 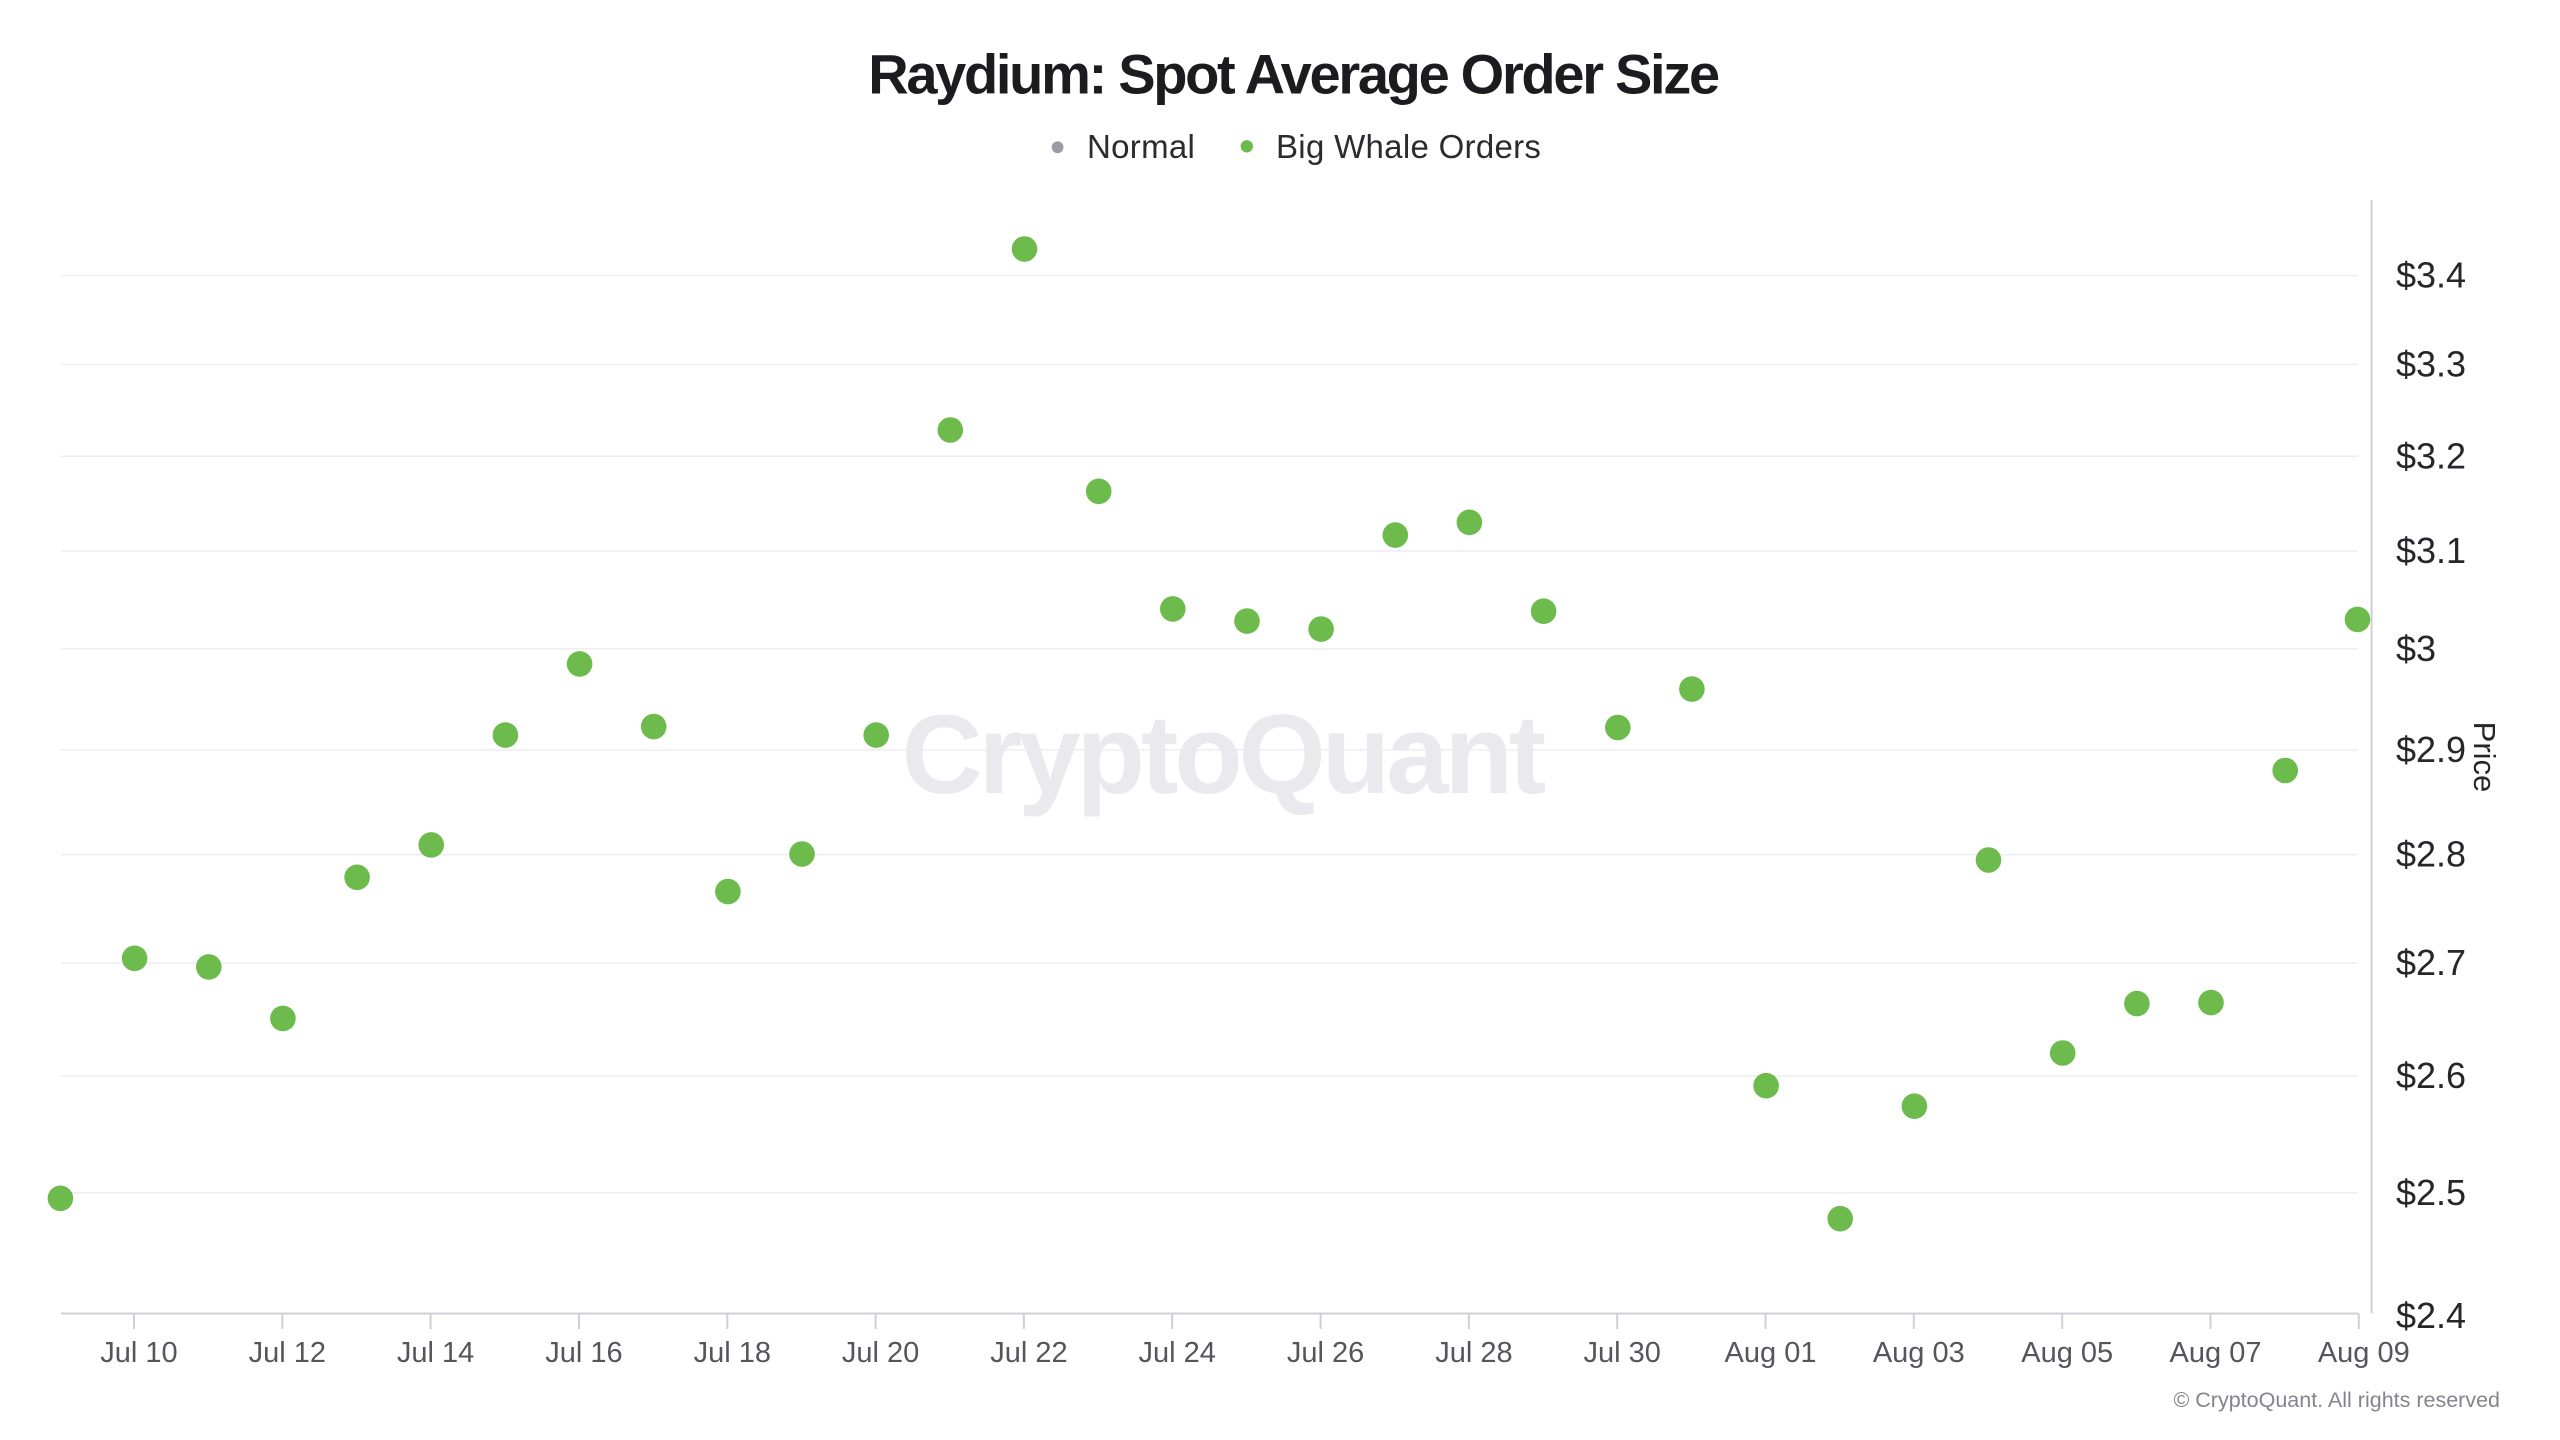 I want to click on svg-text: Price, so click(x=2484, y=757).